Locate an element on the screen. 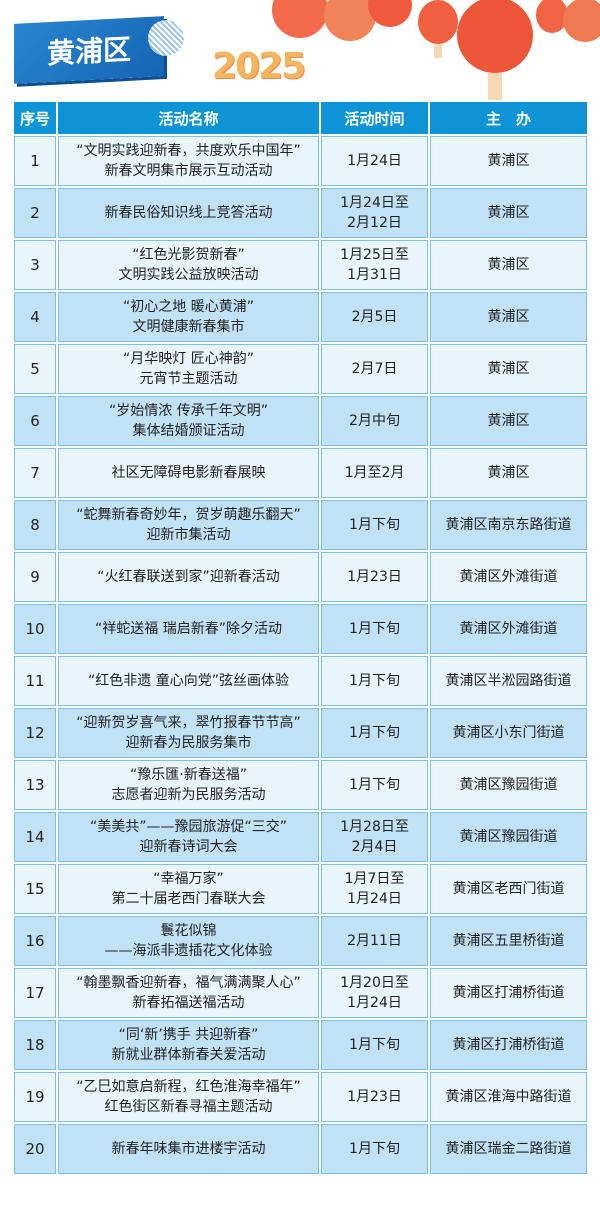 The image size is (600, 1205). row-number-text: 17 is located at coordinates (35, 993).